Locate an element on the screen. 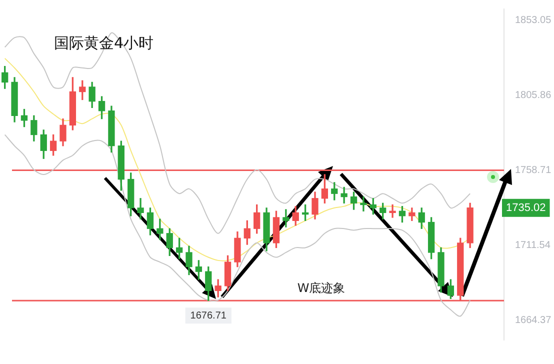 Image resolution: width=554 pixels, height=364 pixels. y-tick-label: 1664.37 is located at coordinates (533, 320).